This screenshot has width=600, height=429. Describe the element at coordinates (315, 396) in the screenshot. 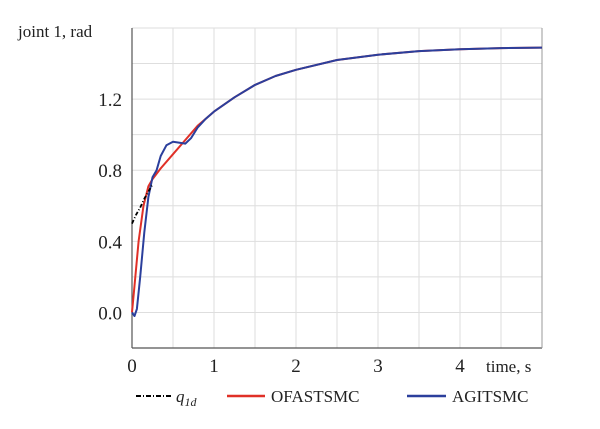

I see `legend-label-ofastsmc: OFASTSMC` at that location.